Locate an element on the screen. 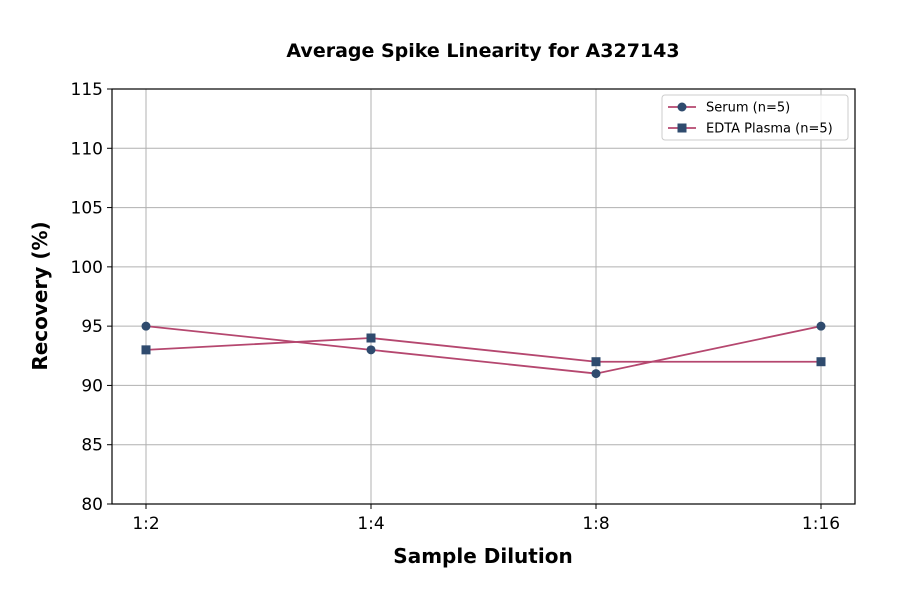 This screenshot has height=598, width=900. y-tick-label: 95 is located at coordinates (92, 327).